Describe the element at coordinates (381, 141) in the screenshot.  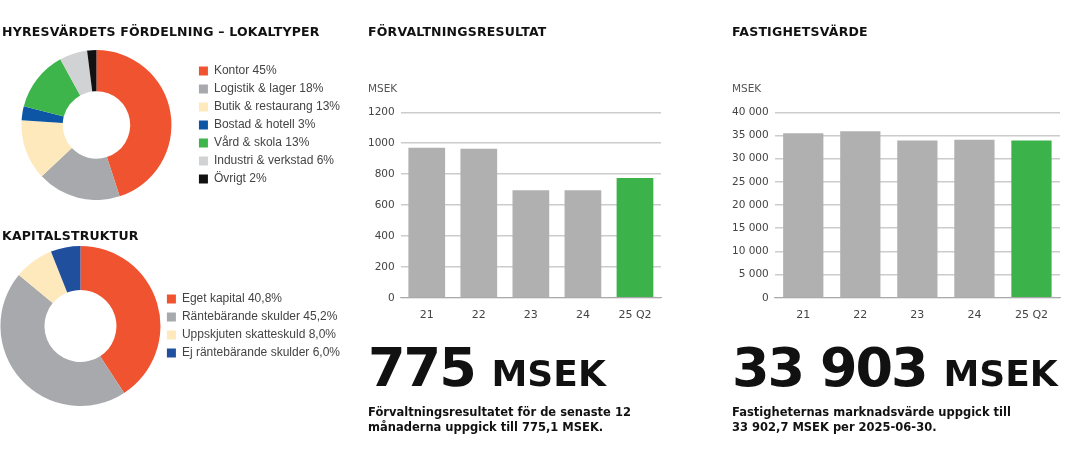
I see `y-tick-label: 1000` at that location.